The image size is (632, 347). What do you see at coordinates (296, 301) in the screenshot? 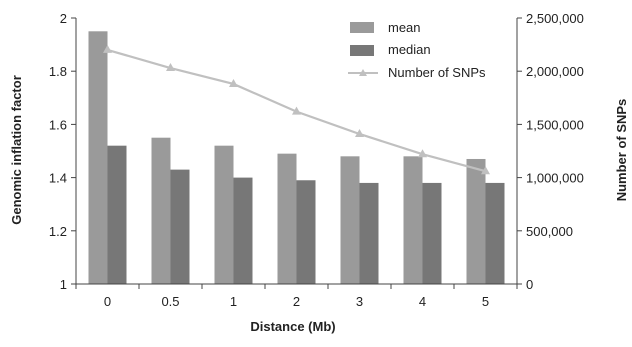
I see `x-tick-label-3: 2` at bounding box center [296, 301].